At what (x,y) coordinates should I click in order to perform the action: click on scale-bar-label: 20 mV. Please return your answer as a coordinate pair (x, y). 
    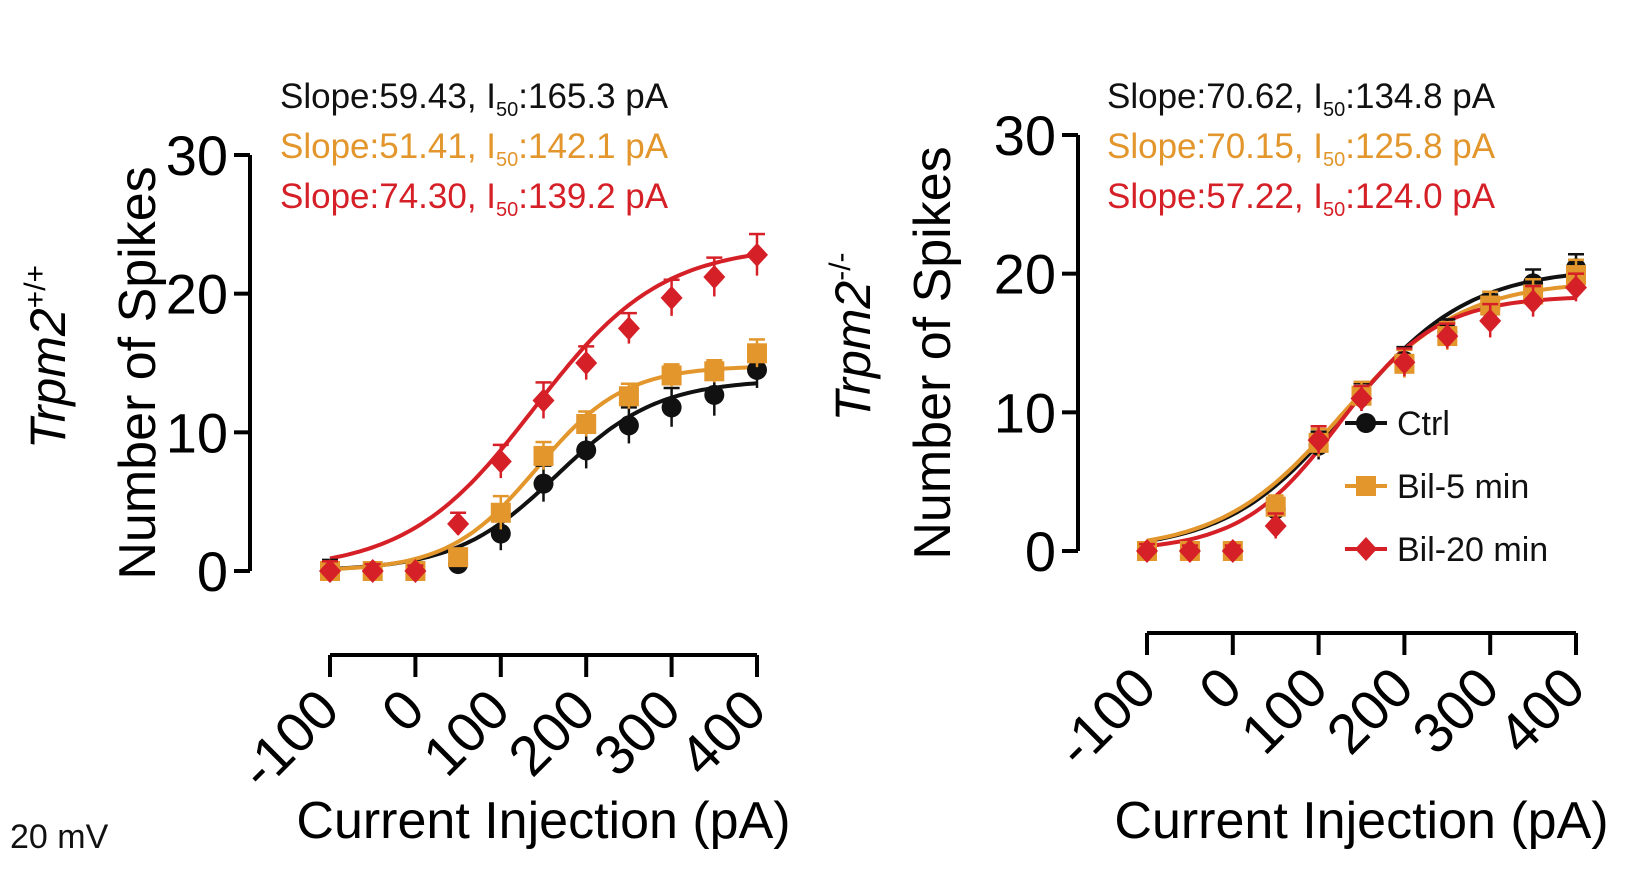
    Looking at the image, I should click on (59, 837).